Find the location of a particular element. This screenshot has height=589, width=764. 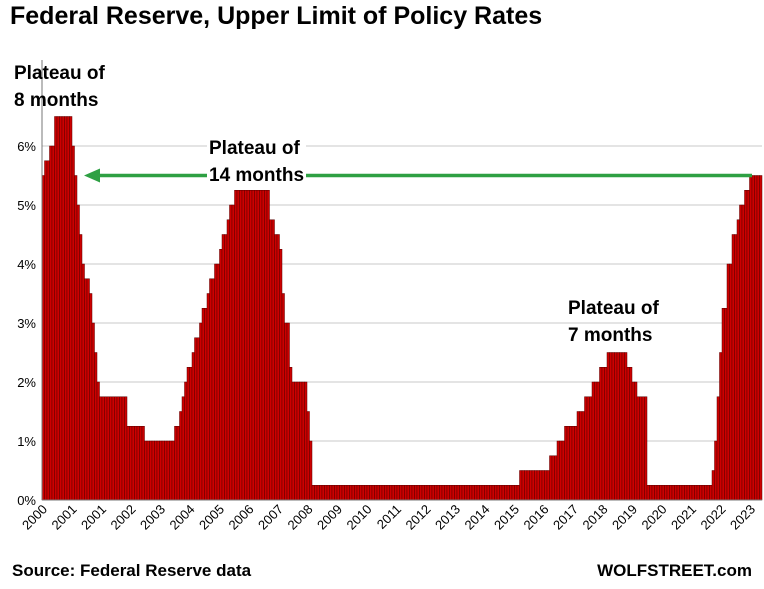

y-tick-label: 0% is located at coordinates (26, 500).